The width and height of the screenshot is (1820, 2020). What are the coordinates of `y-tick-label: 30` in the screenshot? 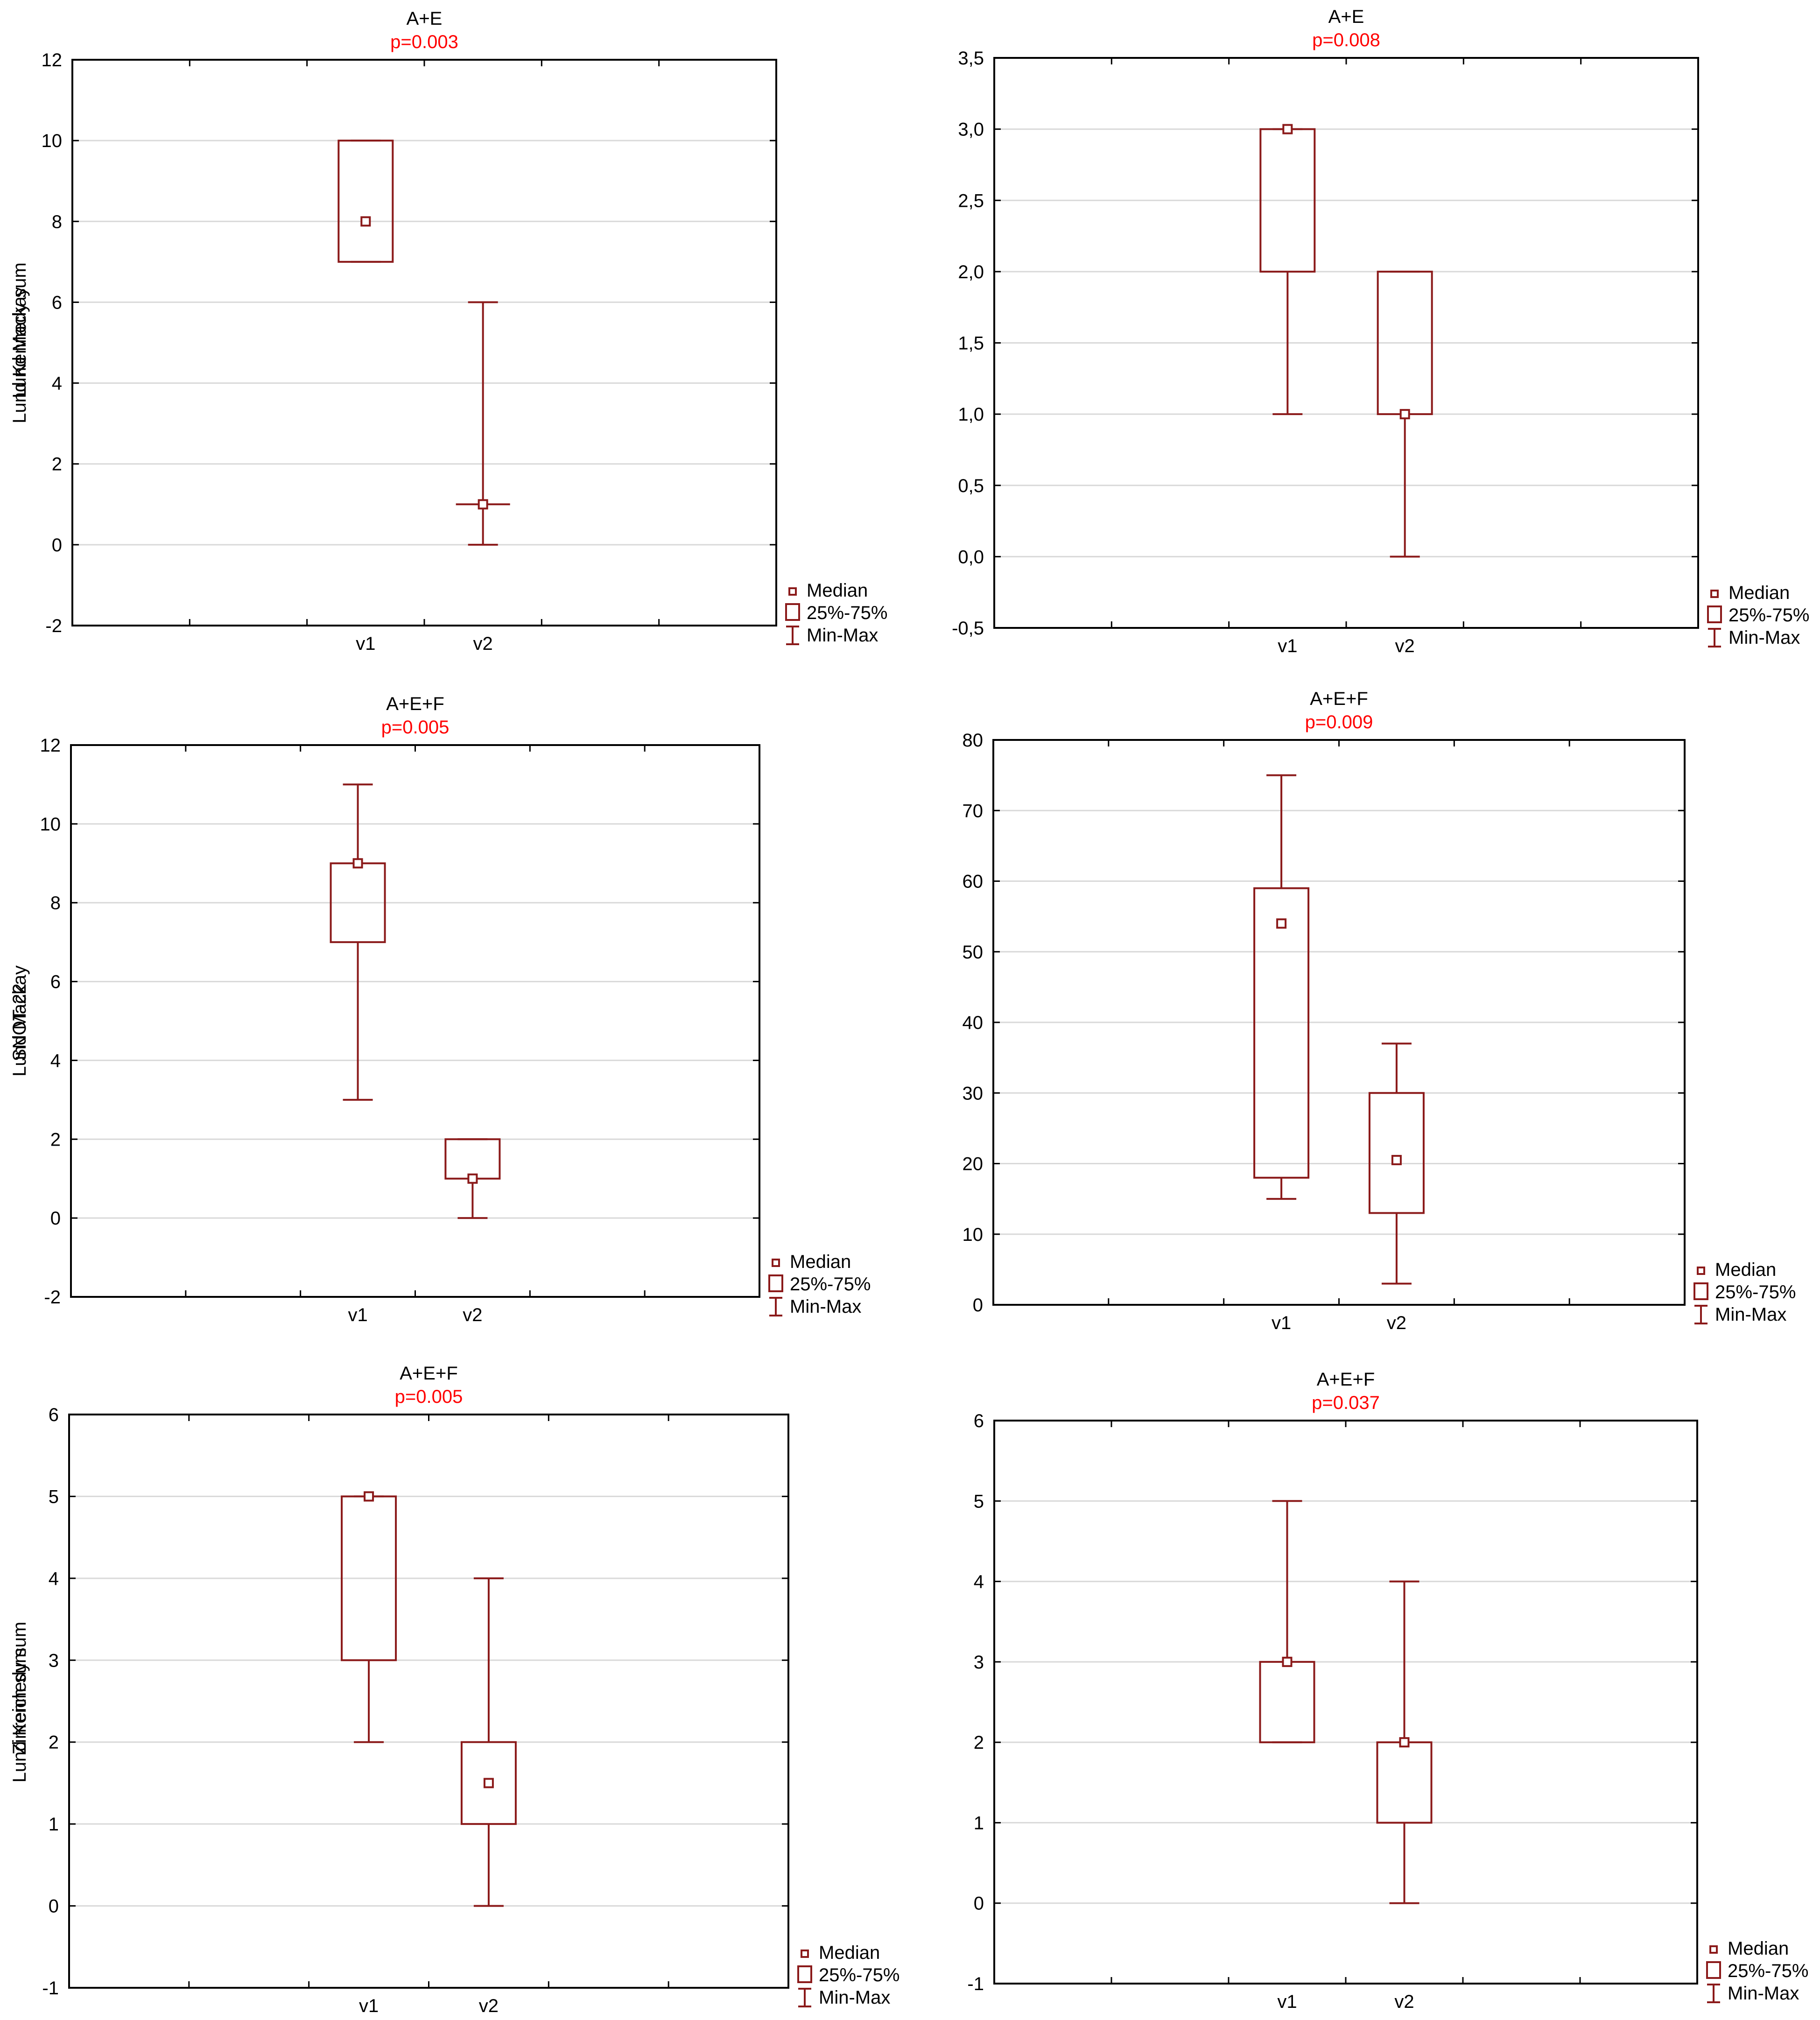 It's located at (973, 1093).